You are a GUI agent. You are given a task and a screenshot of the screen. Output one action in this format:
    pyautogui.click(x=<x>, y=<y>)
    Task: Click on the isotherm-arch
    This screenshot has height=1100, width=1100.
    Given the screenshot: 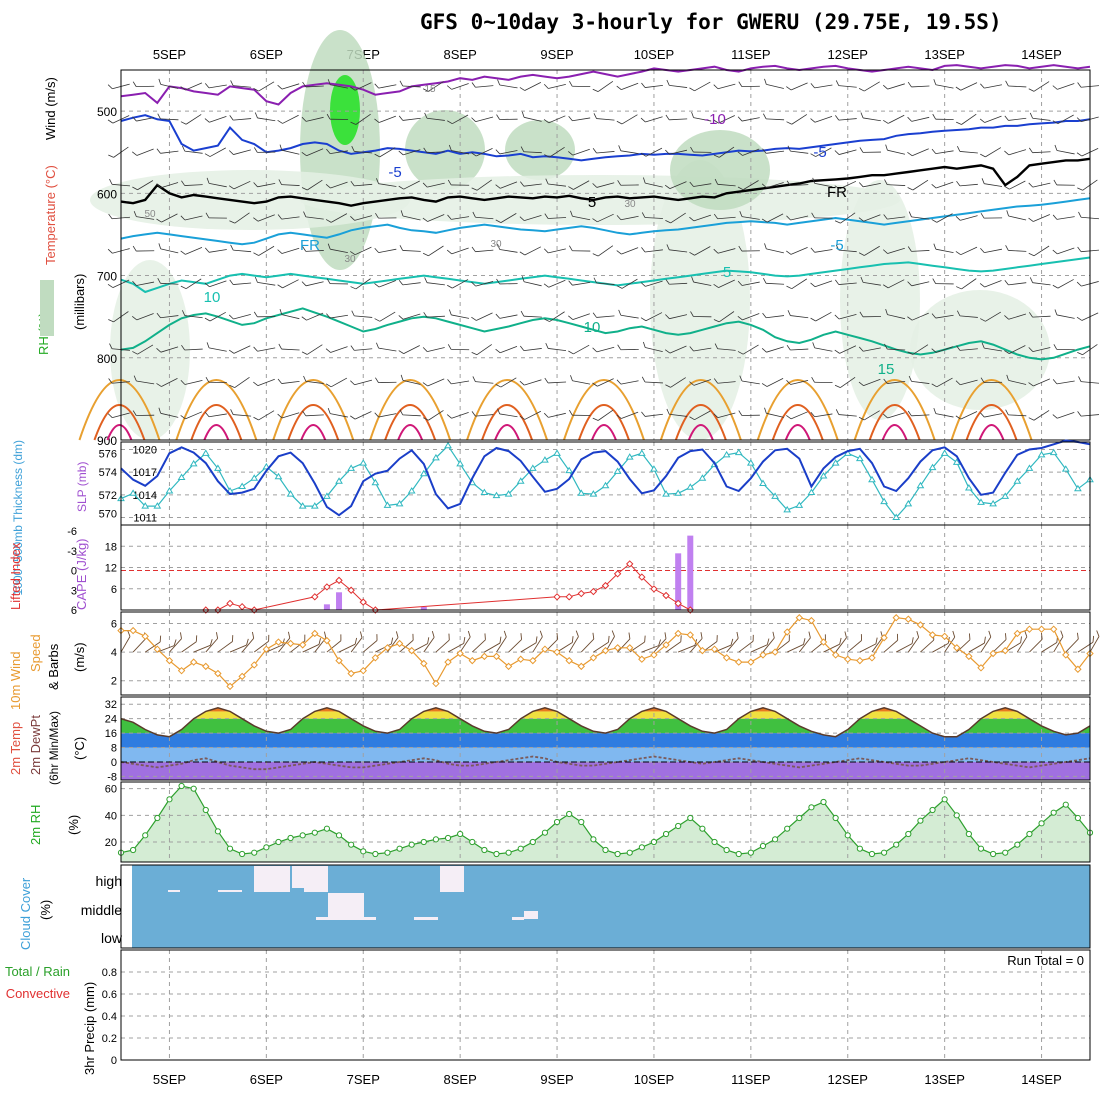 What is the action you would take?
    pyautogui.click(x=216, y=432)
    